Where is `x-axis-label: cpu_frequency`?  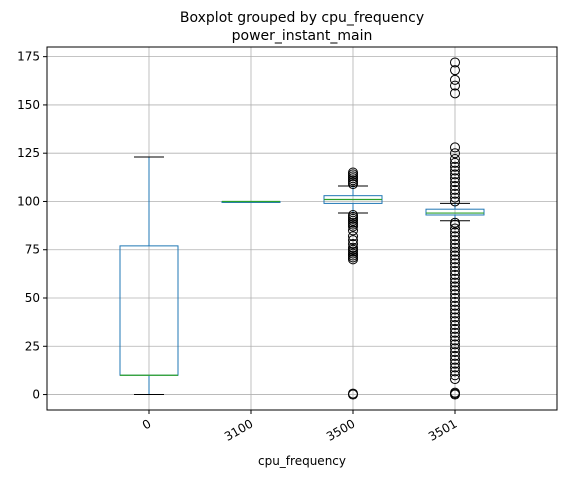 x-axis-label: cpu_frequency is located at coordinates (302, 461).